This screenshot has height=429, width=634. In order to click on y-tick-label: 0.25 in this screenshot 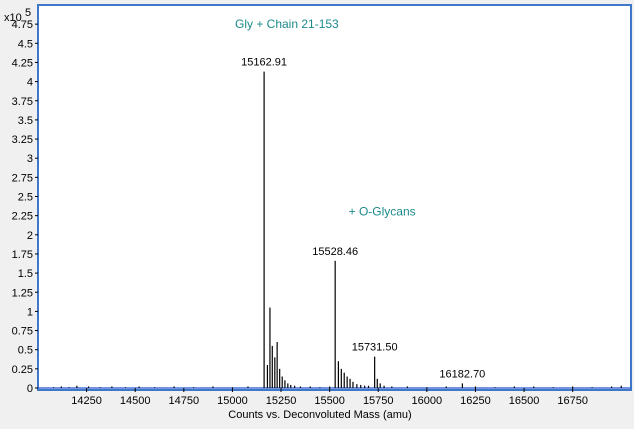, I will do `click(22, 370)`.